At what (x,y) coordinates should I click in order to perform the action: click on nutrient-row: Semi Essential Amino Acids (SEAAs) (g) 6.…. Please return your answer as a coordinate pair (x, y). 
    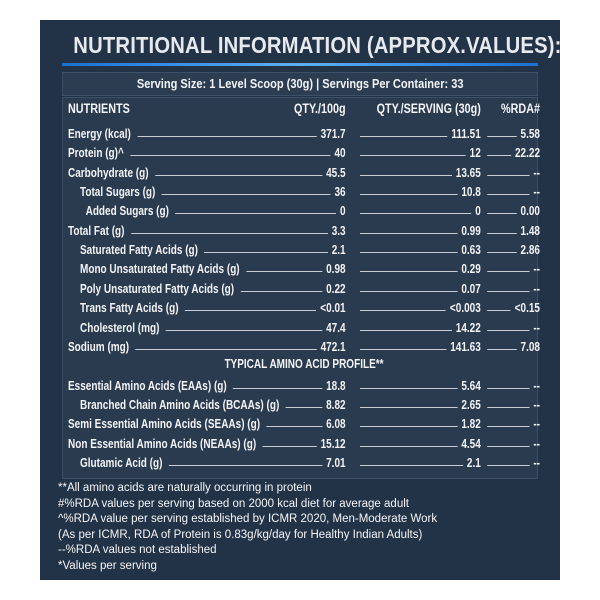
    Looking at the image, I should click on (304, 423).